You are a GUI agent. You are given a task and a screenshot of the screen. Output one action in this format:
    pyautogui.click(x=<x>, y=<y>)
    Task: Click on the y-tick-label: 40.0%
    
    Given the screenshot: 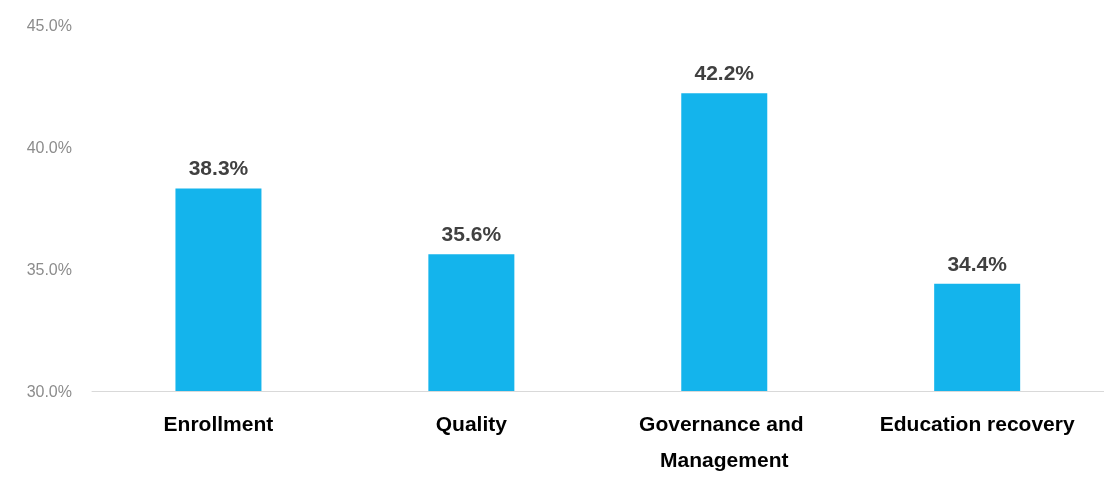 What is the action you would take?
    pyautogui.click(x=49, y=147)
    